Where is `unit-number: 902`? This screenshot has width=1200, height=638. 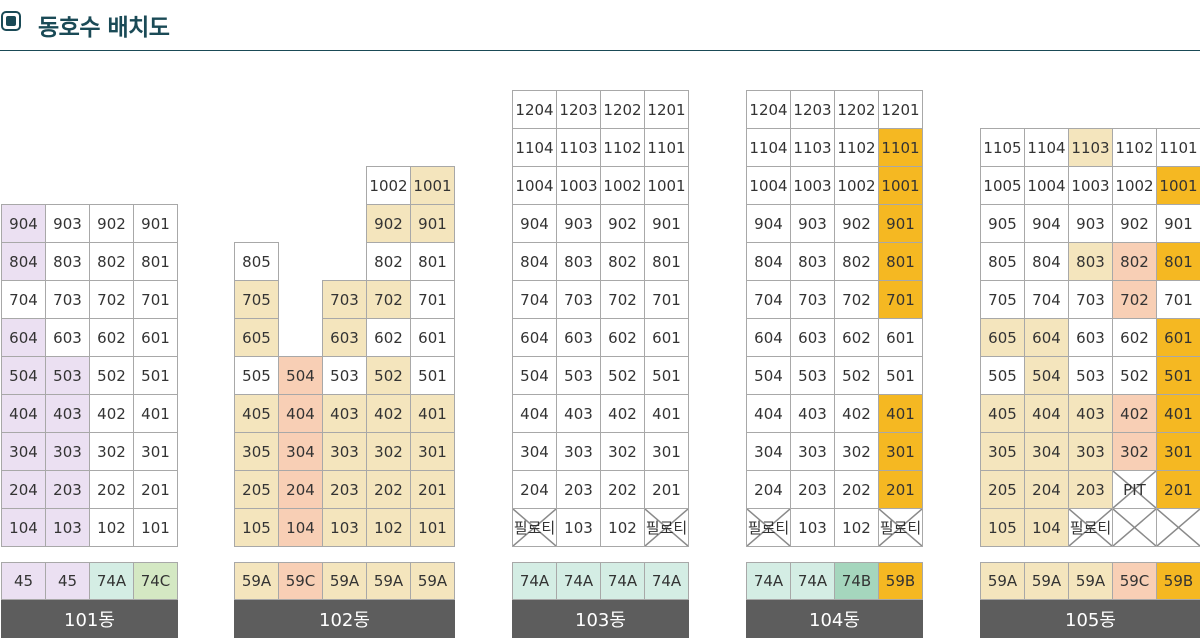 unit-number: 902 is located at coordinates (111, 223).